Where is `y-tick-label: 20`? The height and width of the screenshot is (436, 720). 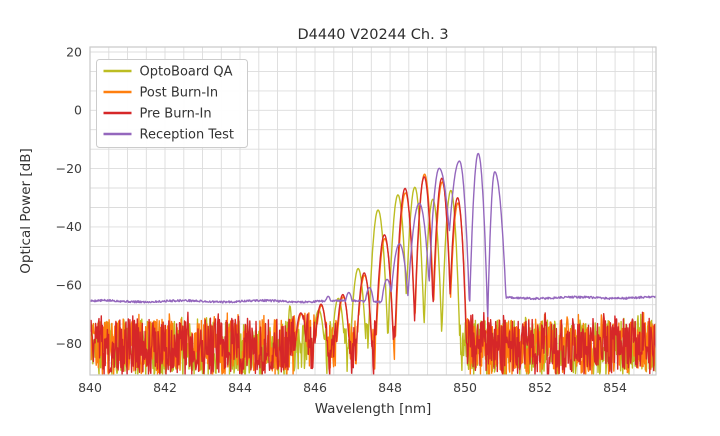 y-tick-label: 20 is located at coordinates (74, 51).